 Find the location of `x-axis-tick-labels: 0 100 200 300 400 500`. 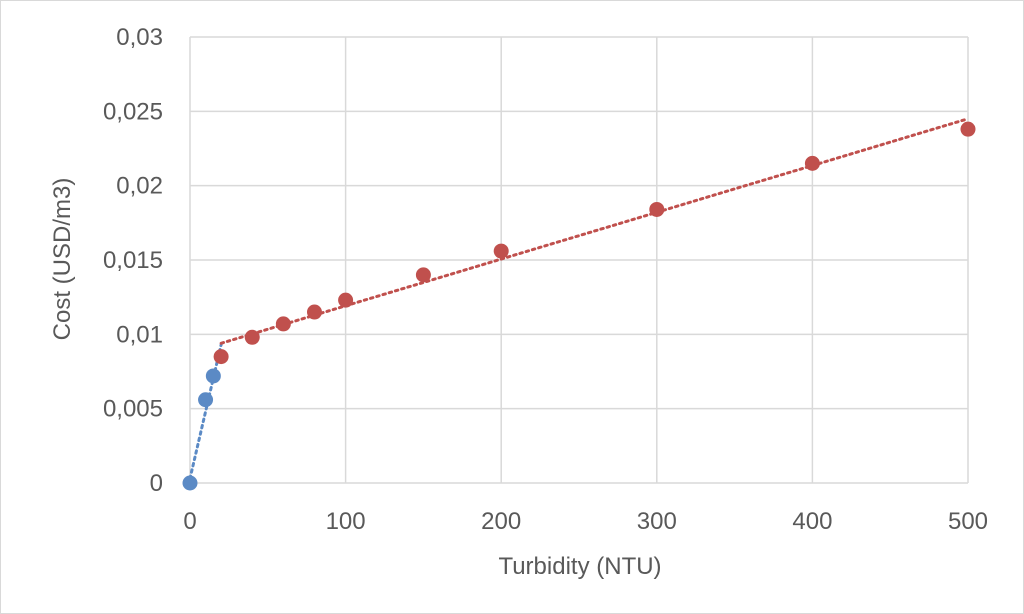

x-axis-tick-labels: 0 100 200 300 400 500 is located at coordinates (585, 521).